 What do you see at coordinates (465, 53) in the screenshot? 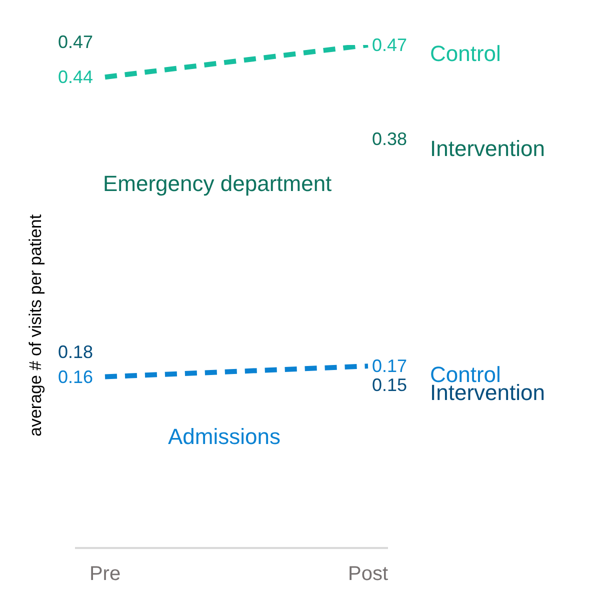
I see `text: Control` at bounding box center [465, 53].